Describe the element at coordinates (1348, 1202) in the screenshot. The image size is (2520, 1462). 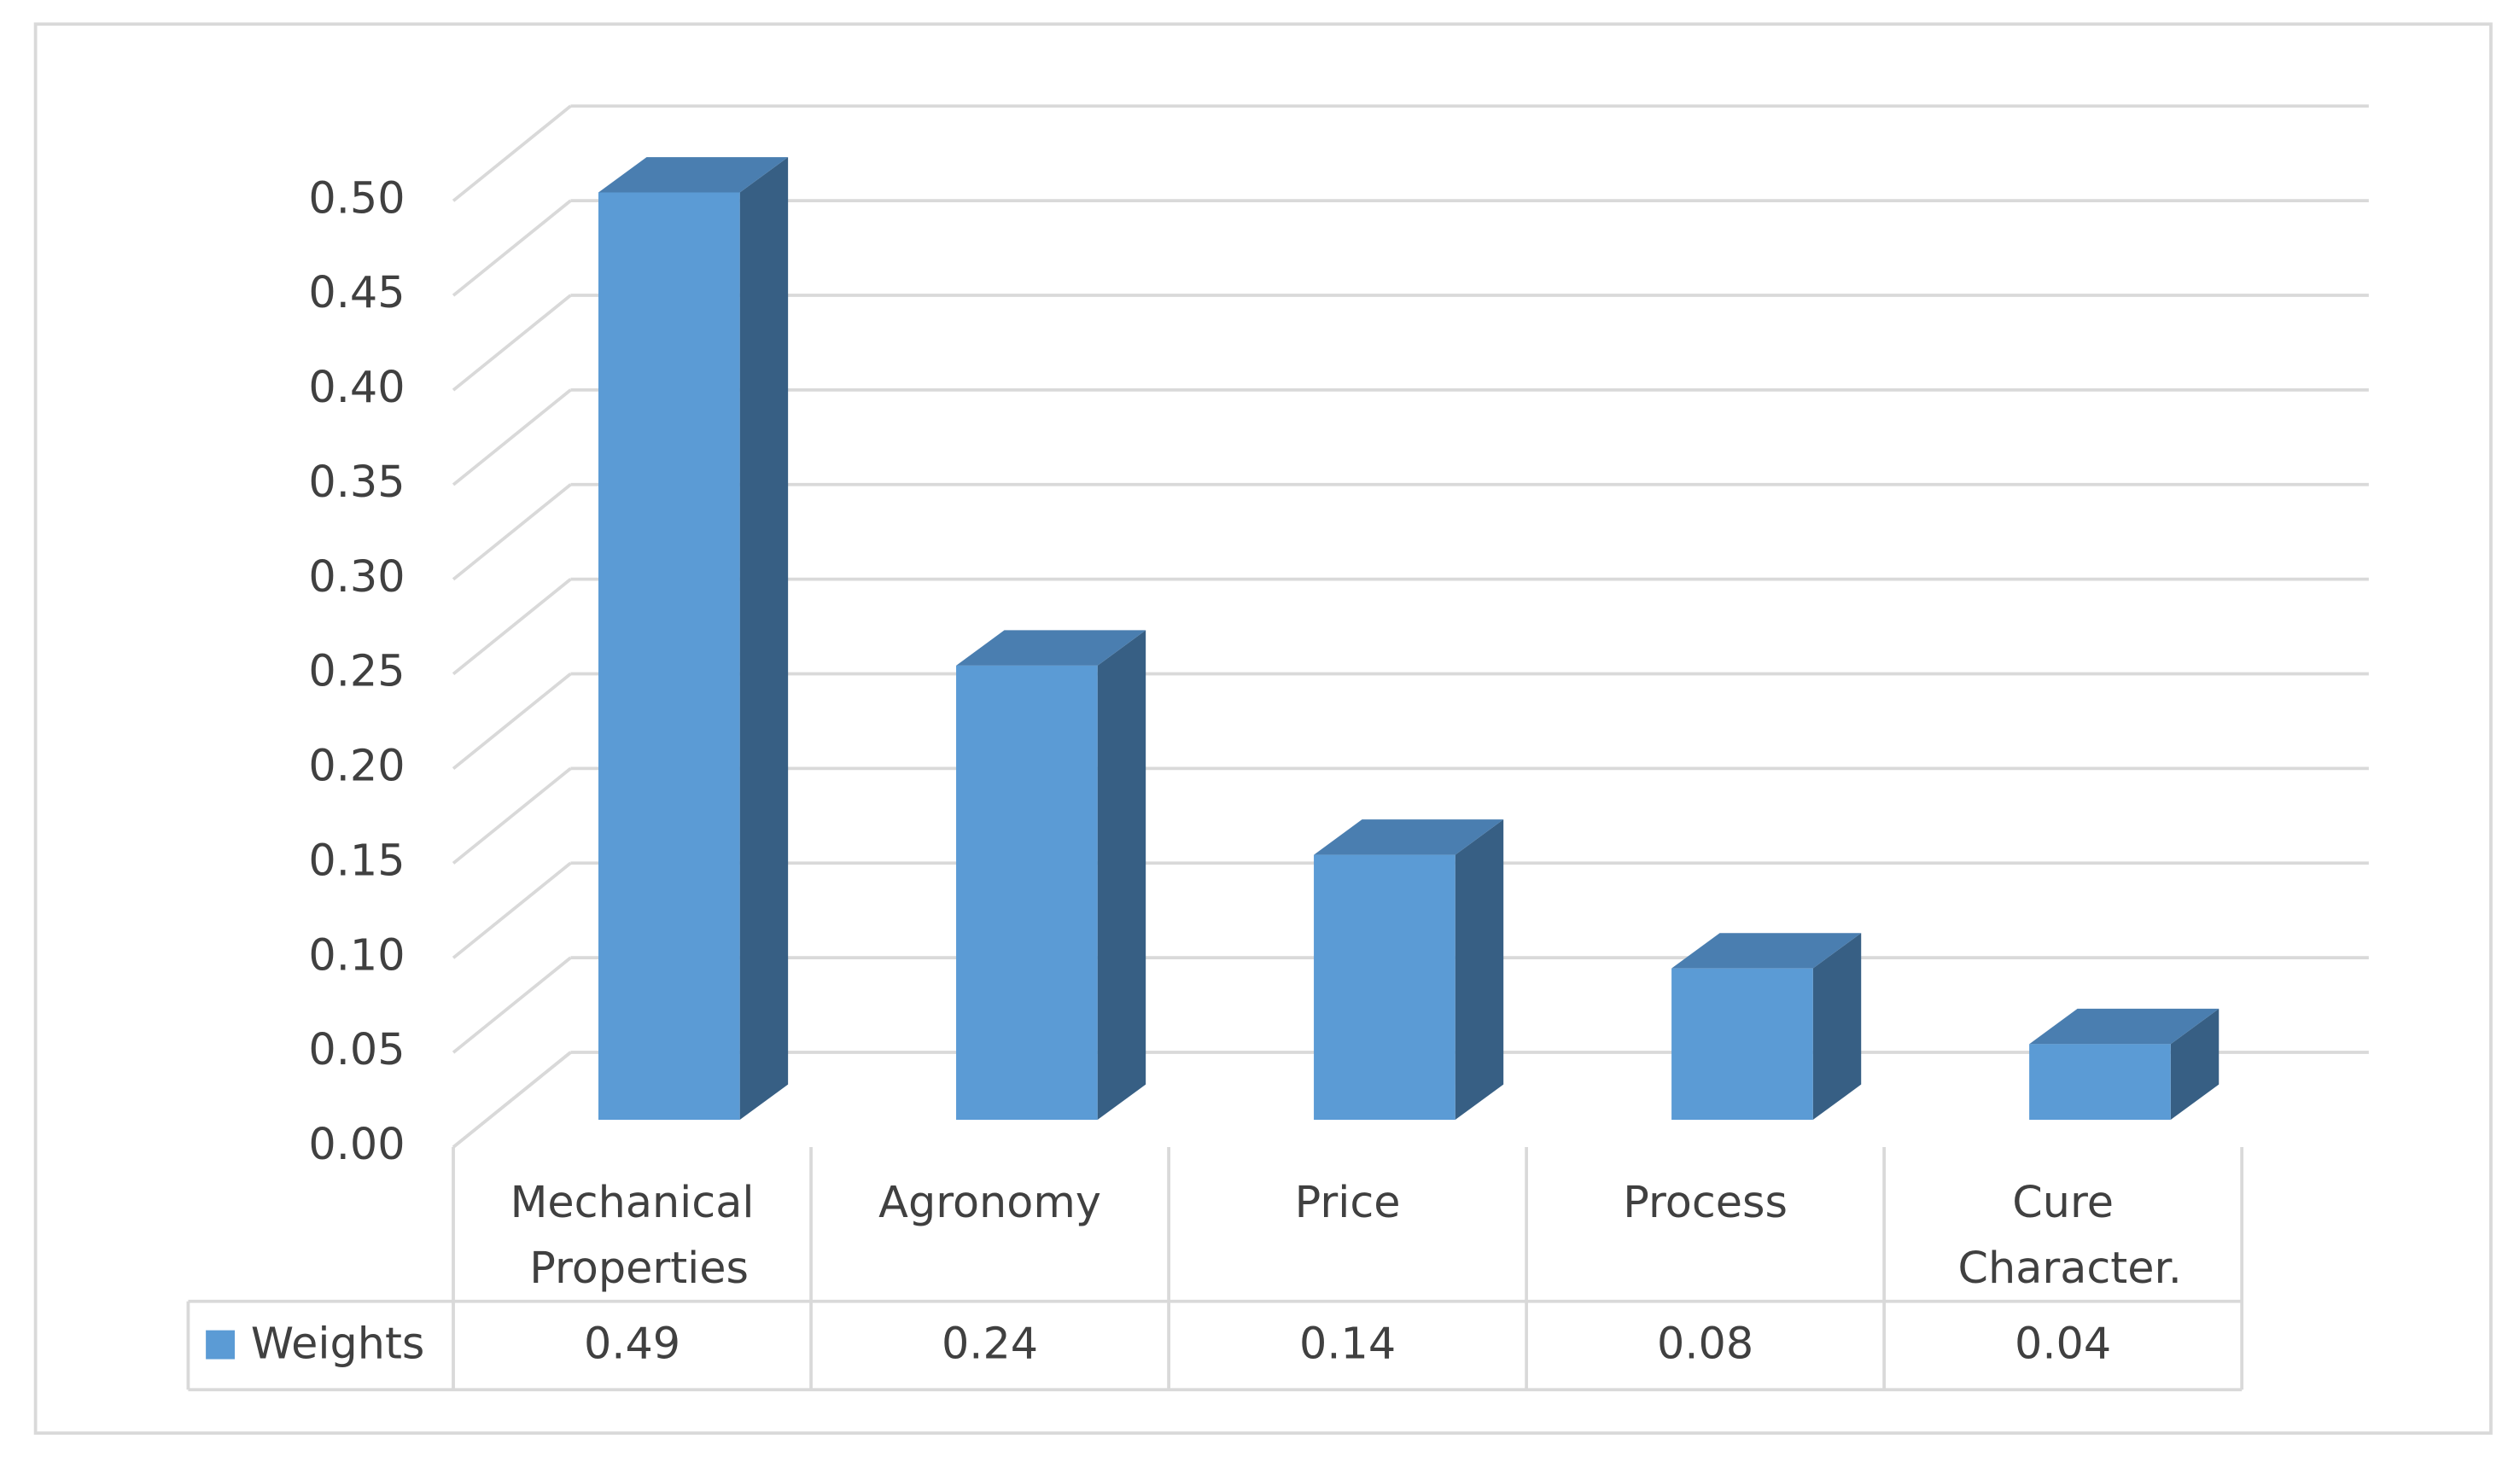
I see `x-tick-label: Price` at that location.